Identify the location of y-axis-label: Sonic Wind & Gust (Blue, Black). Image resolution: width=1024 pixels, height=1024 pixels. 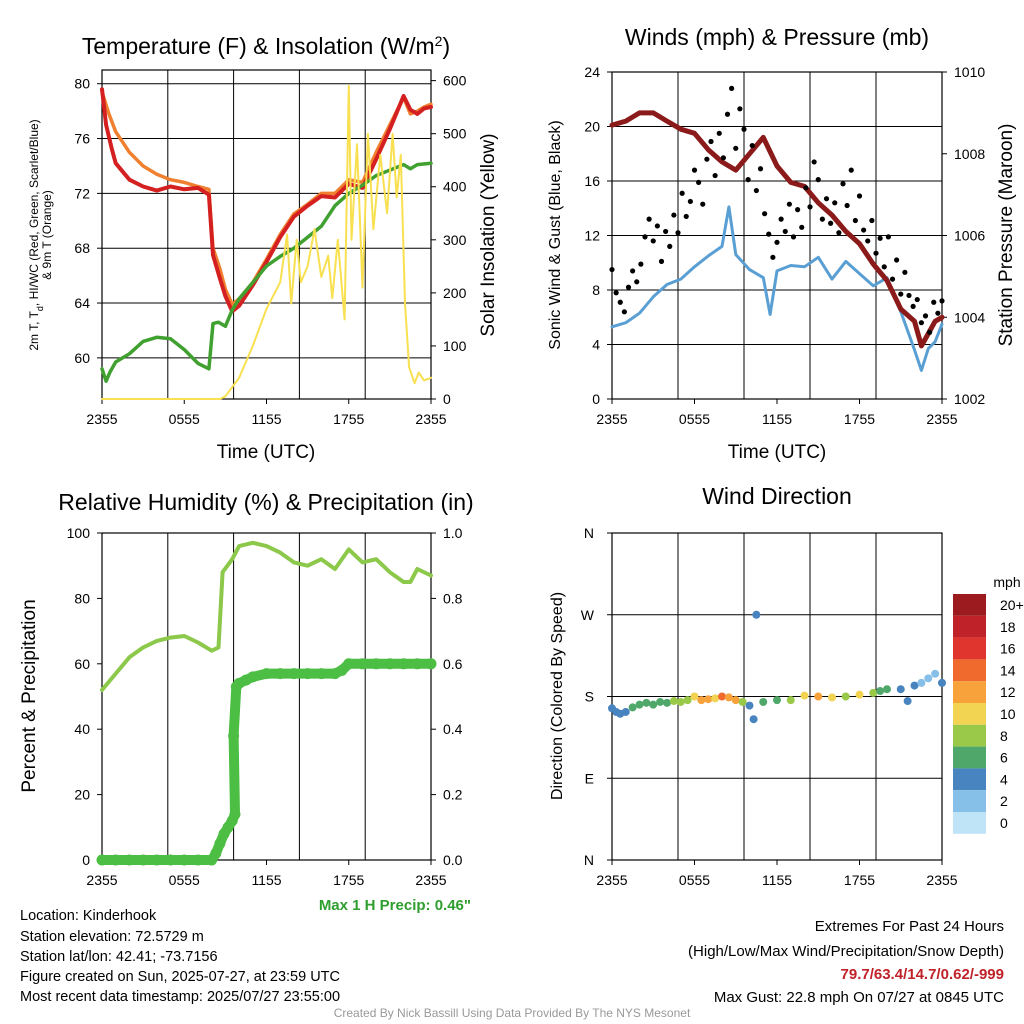
(555, 234).